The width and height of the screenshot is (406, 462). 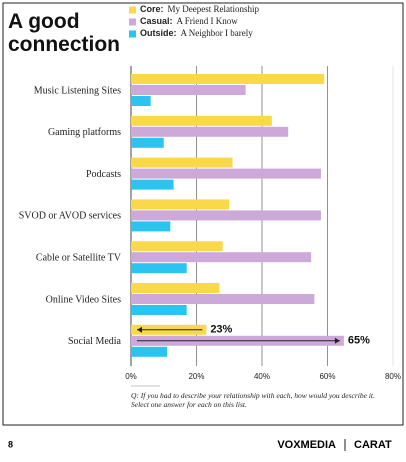 I want to click on brand: VOXMEDIA, so click(x=306, y=445).